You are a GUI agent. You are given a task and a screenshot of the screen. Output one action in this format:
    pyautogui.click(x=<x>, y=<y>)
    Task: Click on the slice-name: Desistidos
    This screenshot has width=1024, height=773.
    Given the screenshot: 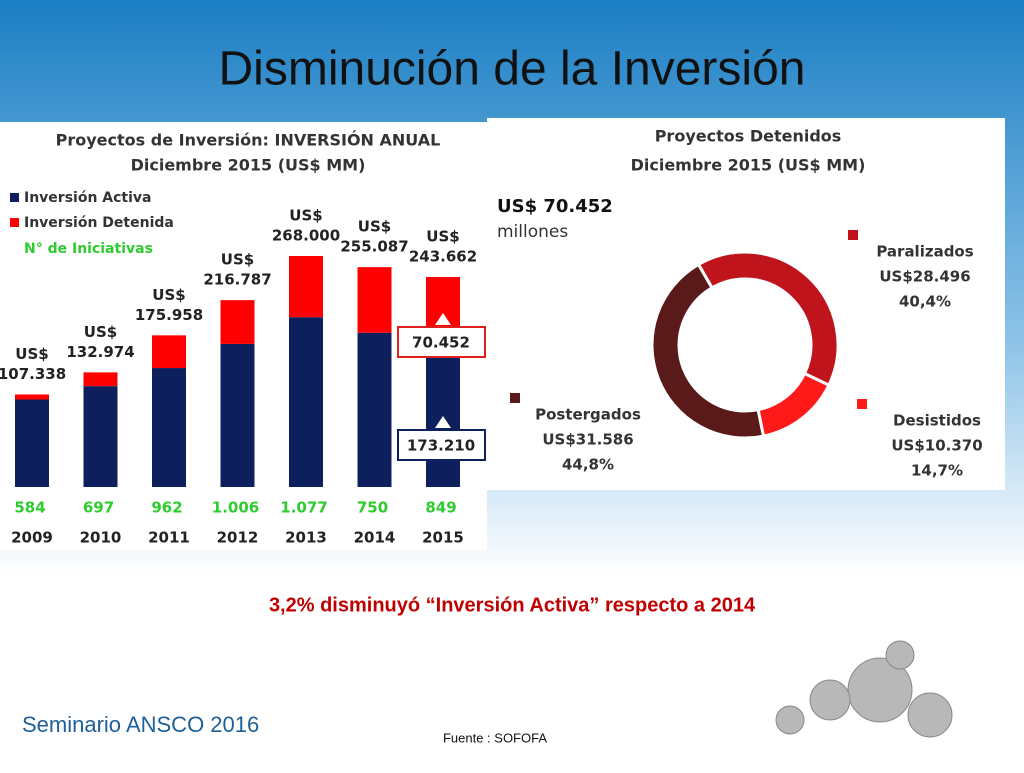 What is the action you would take?
    pyautogui.click(x=937, y=421)
    